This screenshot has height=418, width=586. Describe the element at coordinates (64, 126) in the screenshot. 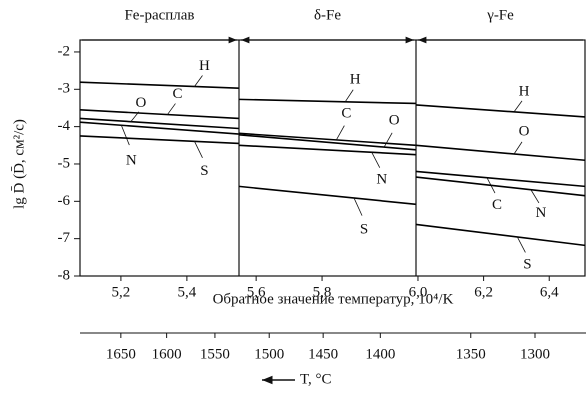

I see `y-tick-label: -4` at that location.